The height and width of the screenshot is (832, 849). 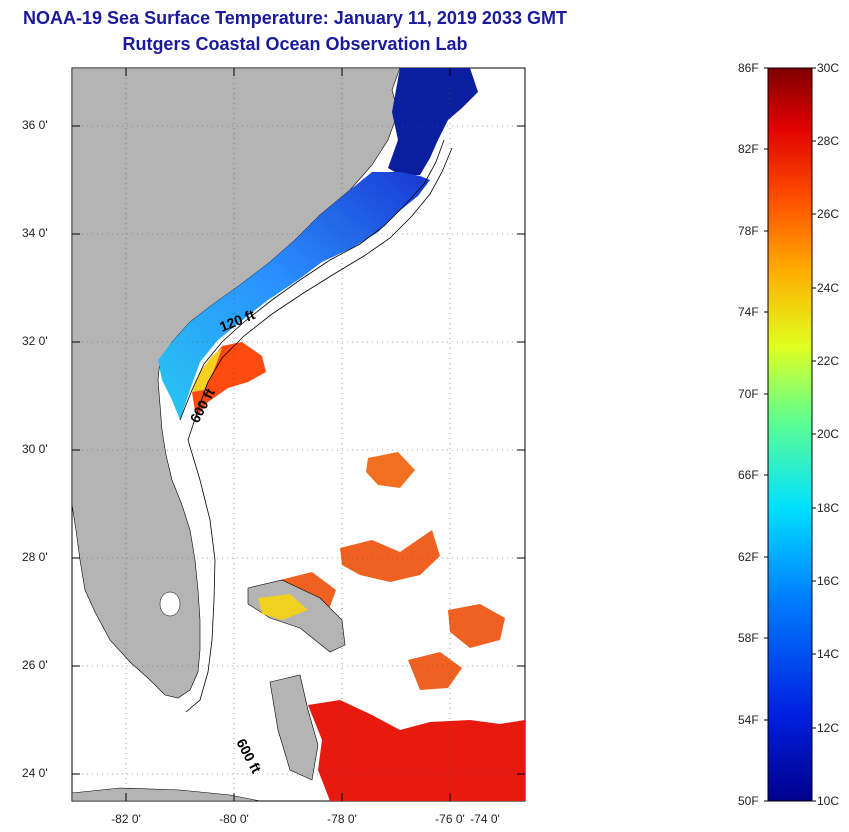 I want to click on colorbar-c-label: 26C, so click(x=828, y=214).